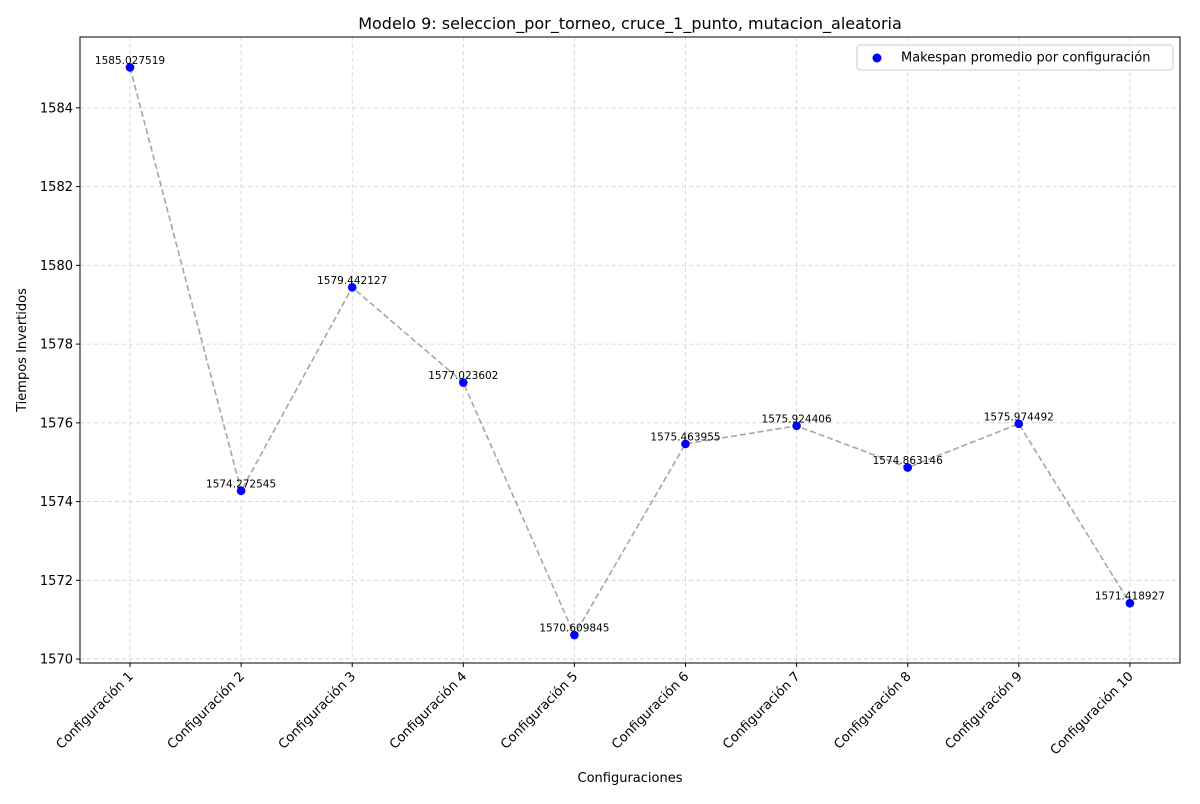  I want to click on y-axis-ticks: 1570 1572 1574 1576 1578 1580 1582 1584, so click(60, 384).